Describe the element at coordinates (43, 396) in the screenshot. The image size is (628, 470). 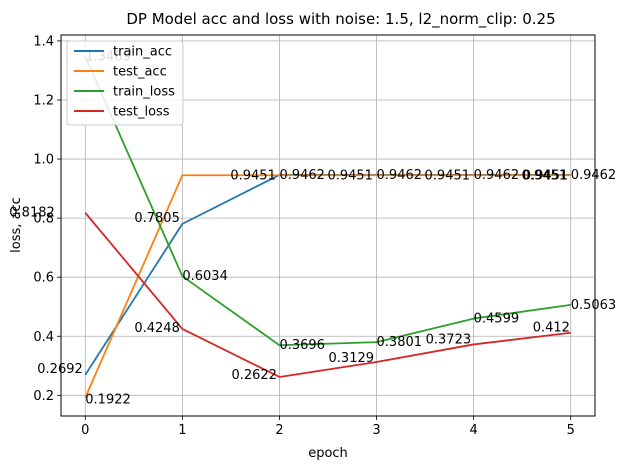
I see `y-tick-label: 0.2` at that location.